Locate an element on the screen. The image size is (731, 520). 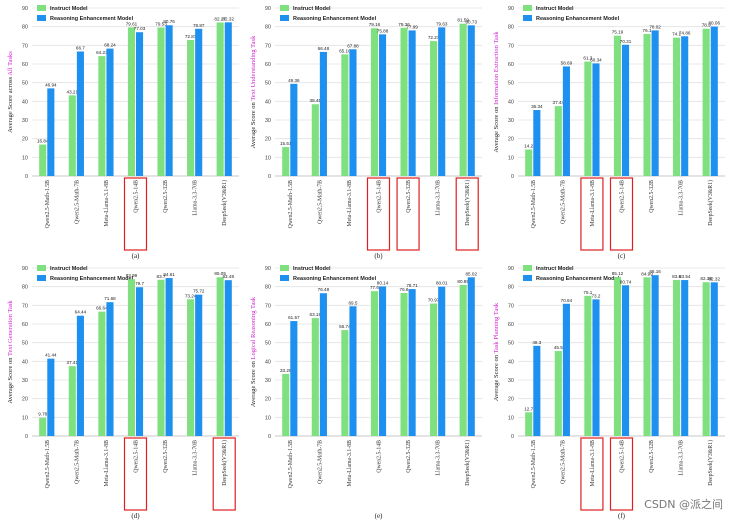
data-label: 85.12 is located at coordinates (618, 273).